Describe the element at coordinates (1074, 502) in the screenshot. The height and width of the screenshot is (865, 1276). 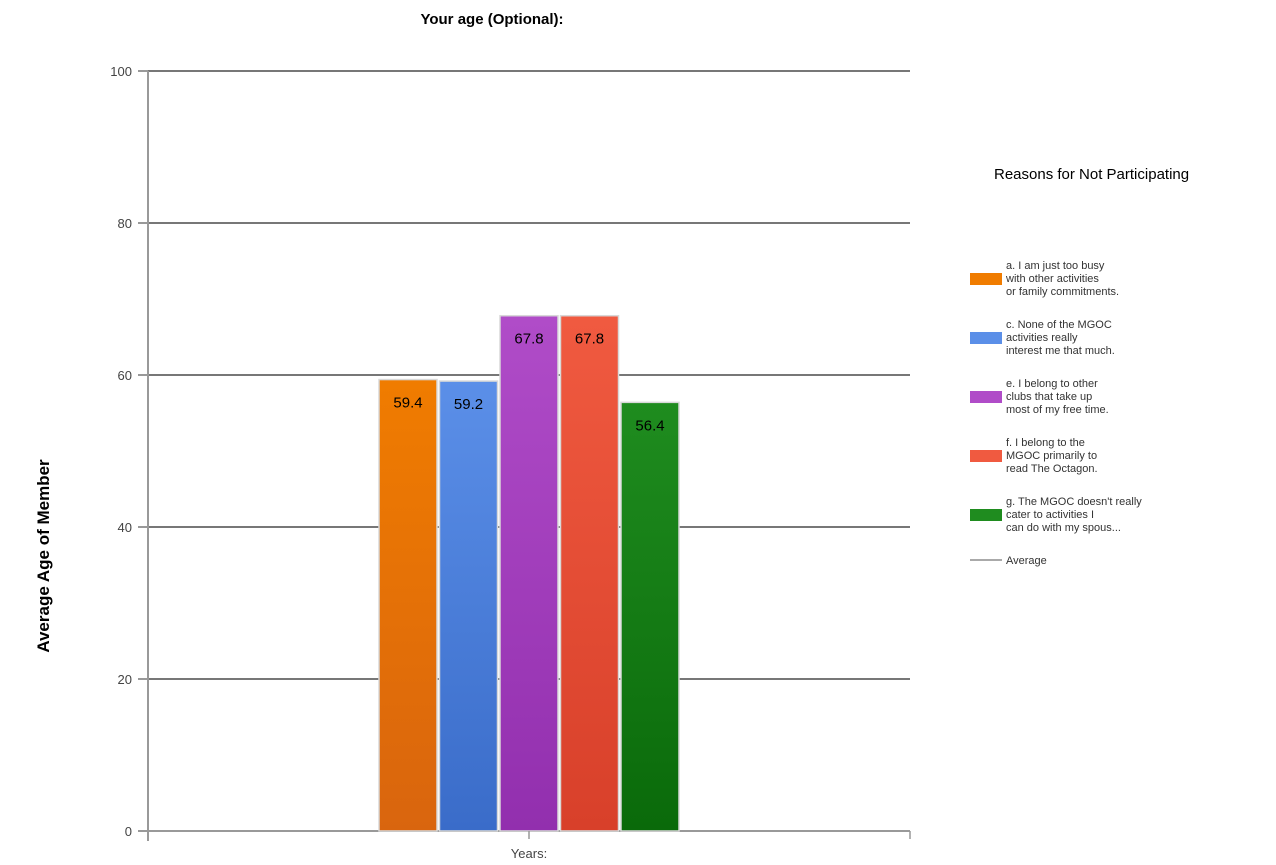
I see `legend-entry-text: g. The MGOC doesn't really` at that location.